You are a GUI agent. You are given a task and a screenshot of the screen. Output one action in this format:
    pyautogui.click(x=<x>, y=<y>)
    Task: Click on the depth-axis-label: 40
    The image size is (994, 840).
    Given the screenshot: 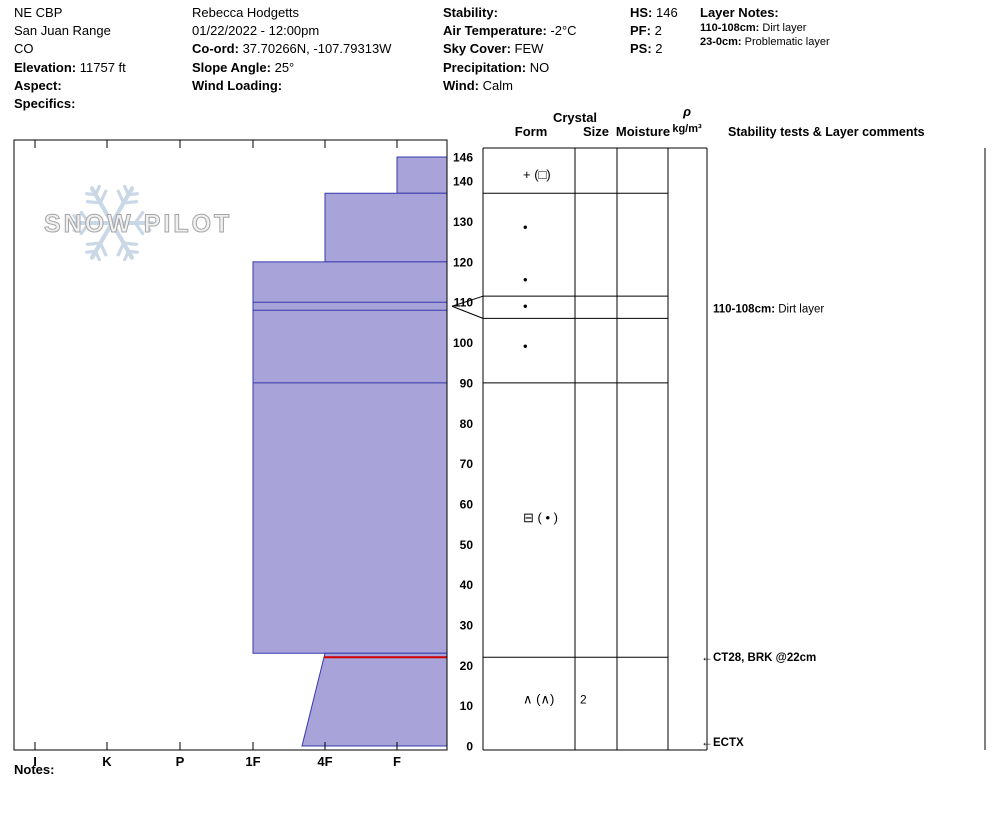 What is the action you would take?
    pyautogui.click(x=467, y=585)
    